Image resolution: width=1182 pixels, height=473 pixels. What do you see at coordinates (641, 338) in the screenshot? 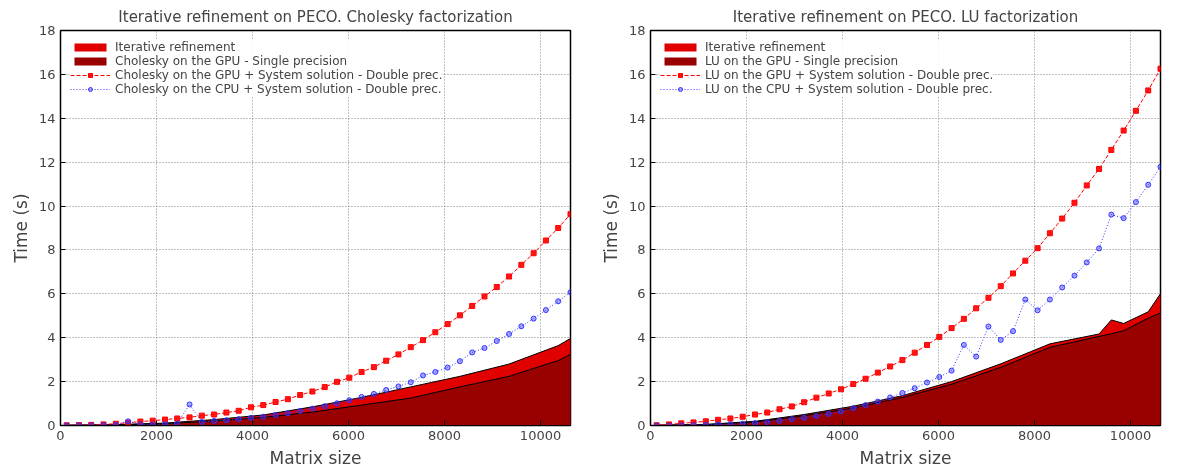
I see `y-tick-label: 4` at bounding box center [641, 338].